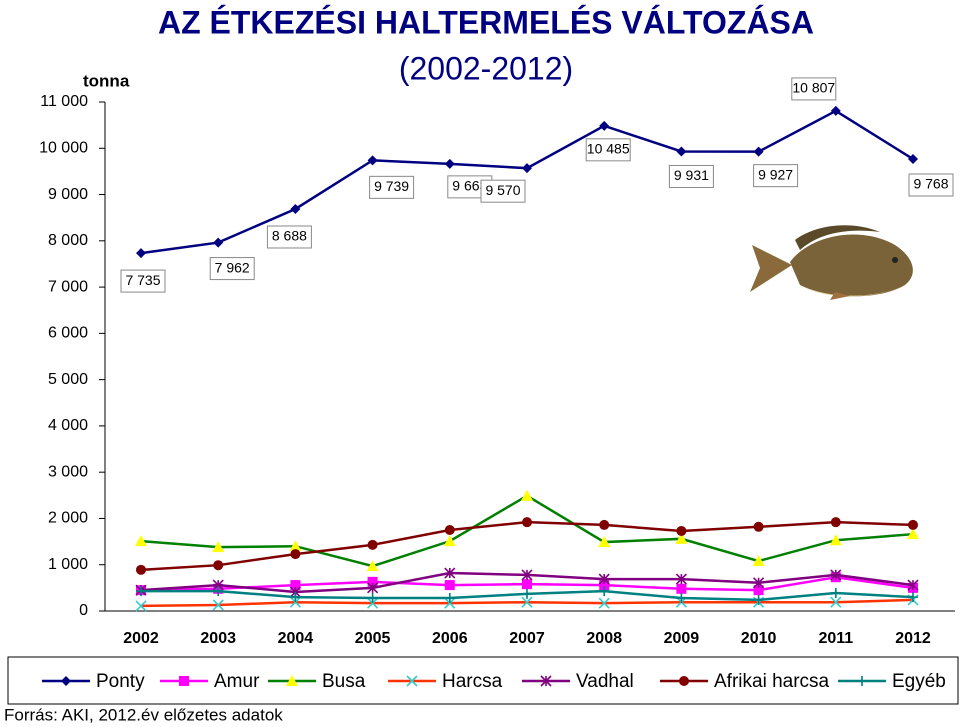 The image size is (960, 727). Describe the element at coordinates (486, 68) in the screenshot. I see `chart-subtitle: (2002-2012)` at that location.